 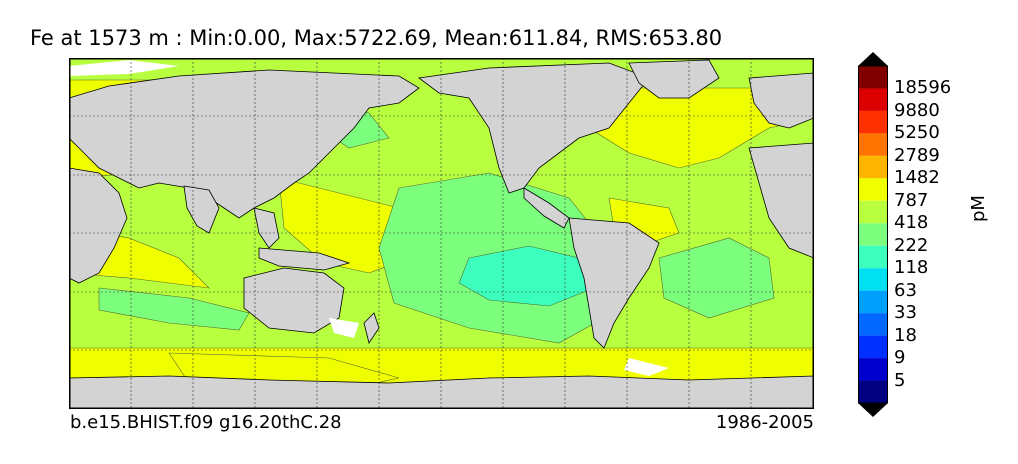 What do you see at coordinates (206, 422) in the screenshot?
I see `case-label: b.e15.BHIST.f09 g16.20thC.28` at bounding box center [206, 422].